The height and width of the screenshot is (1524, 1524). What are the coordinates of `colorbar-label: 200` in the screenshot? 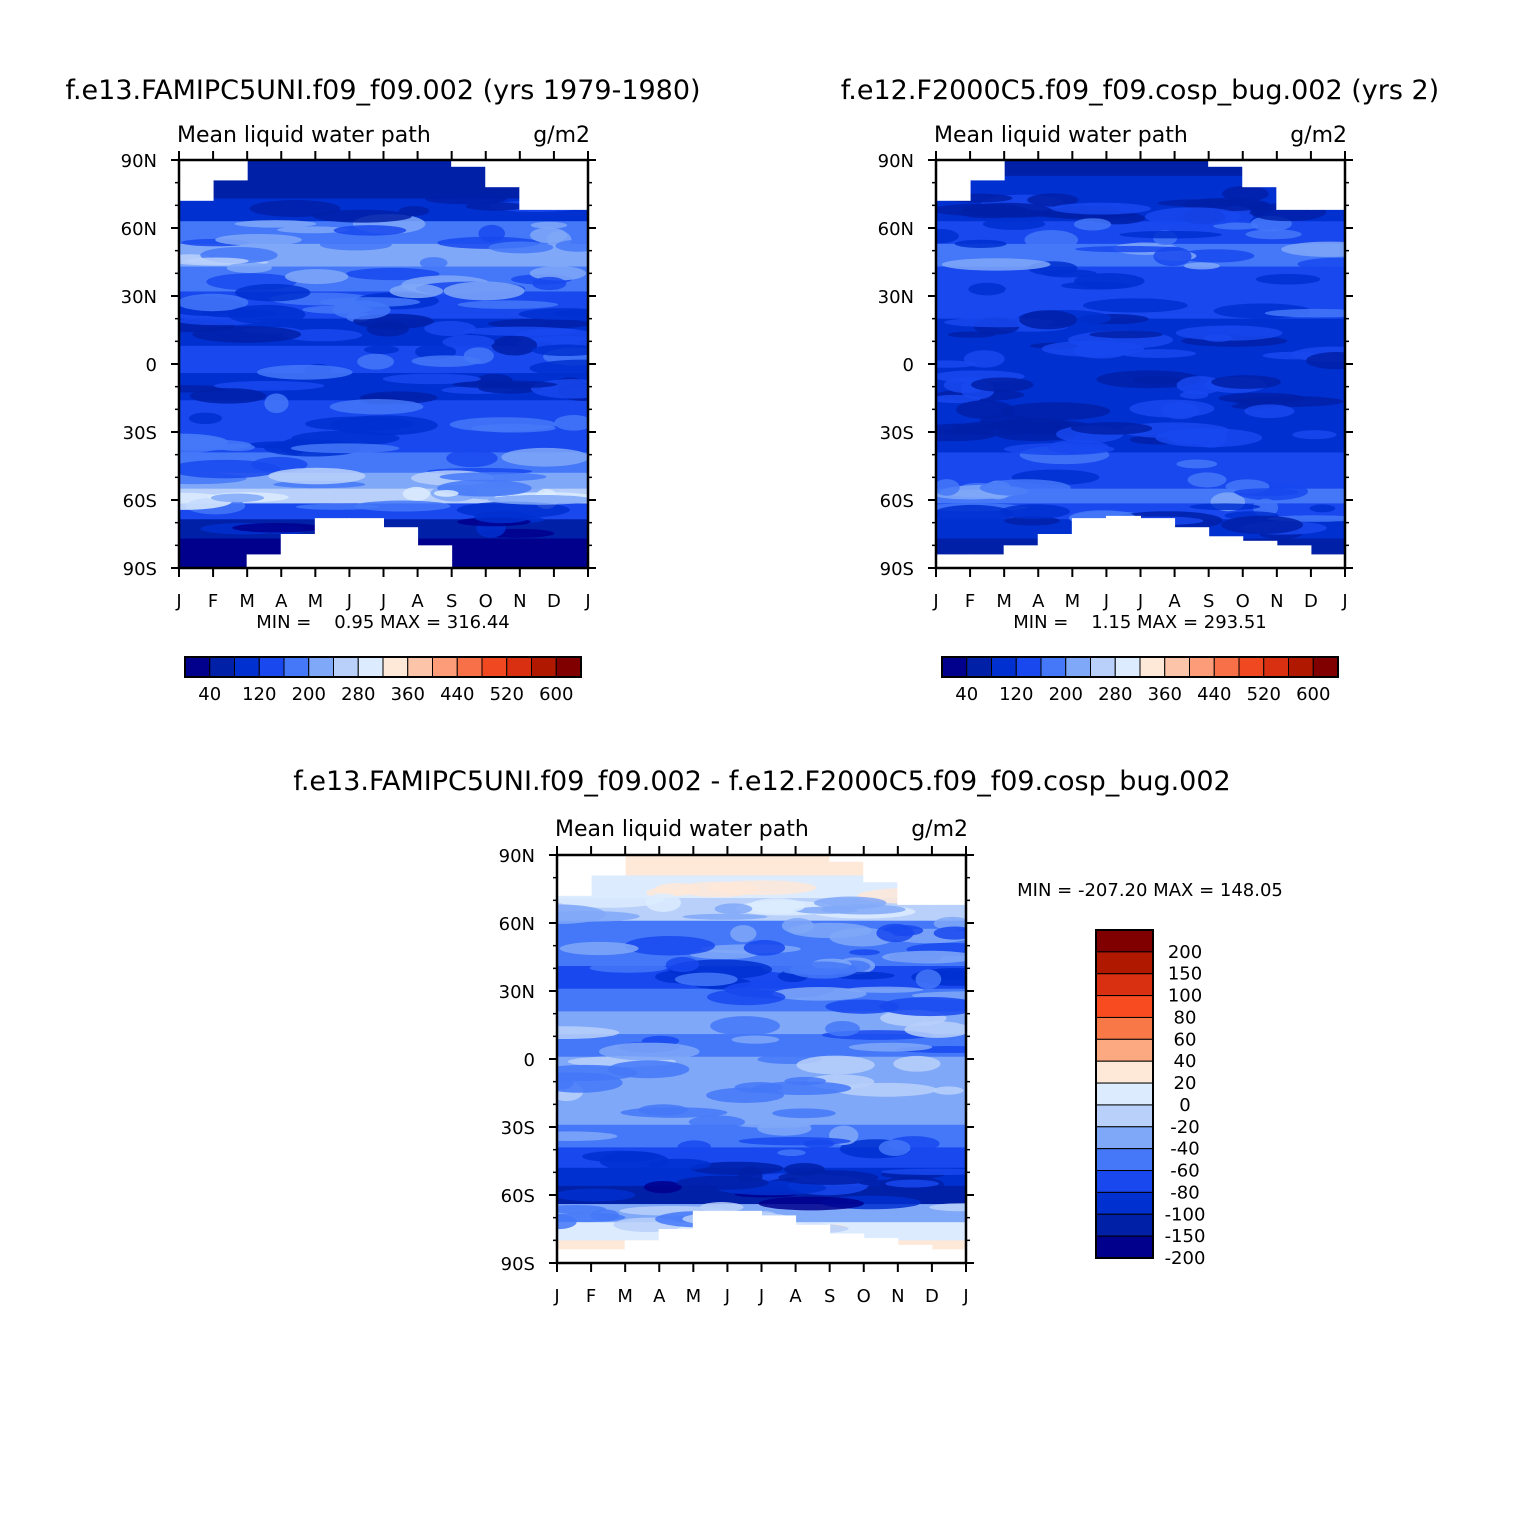 It's located at (1185, 952).